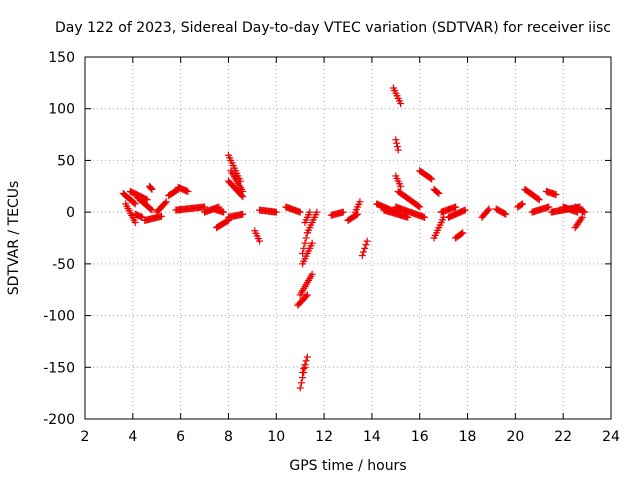  Describe the element at coordinates (611, 437) in the screenshot. I see `x-tick-label: 24` at that location.